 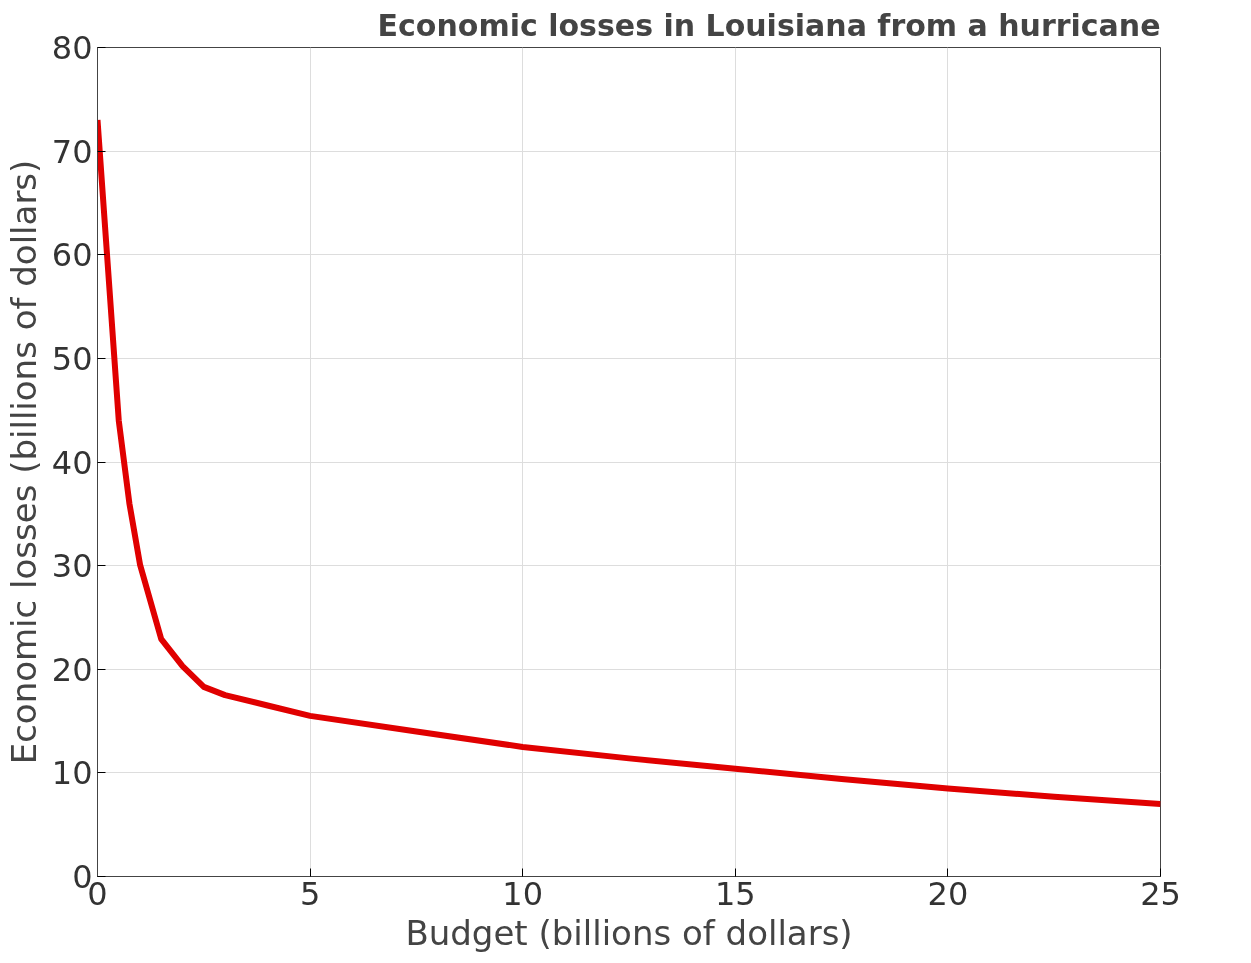 I want to click on x-tick-label: 10, so click(x=523, y=893).